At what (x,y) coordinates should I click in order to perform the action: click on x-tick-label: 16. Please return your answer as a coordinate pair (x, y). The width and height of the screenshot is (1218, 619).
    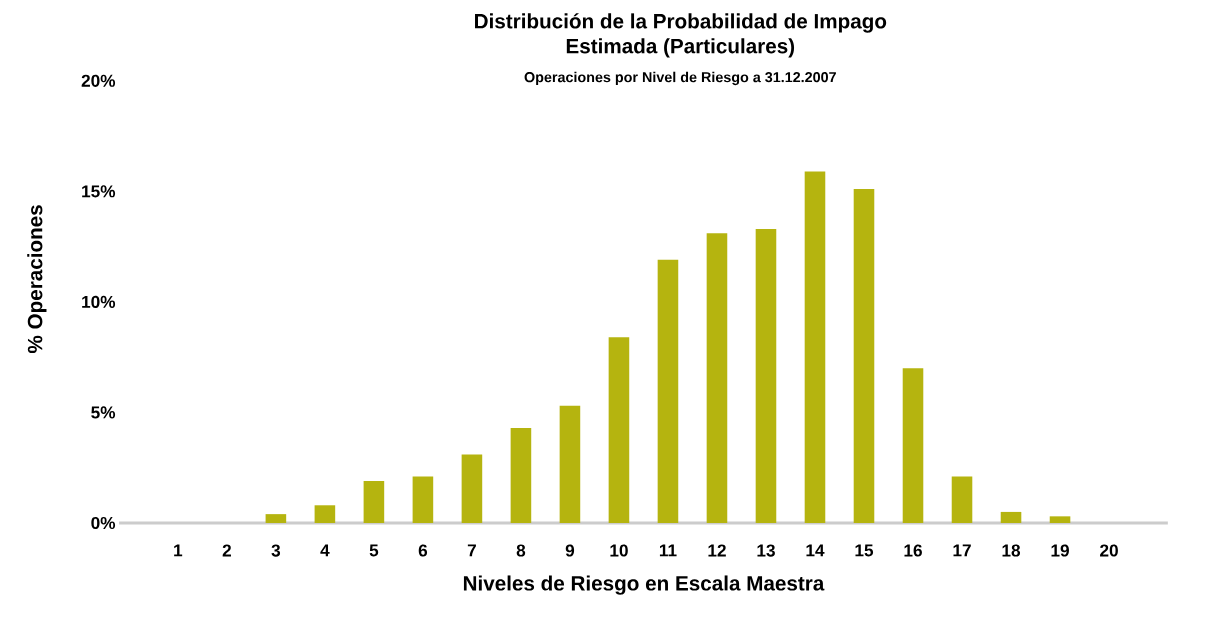
    Looking at the image, I should click on (913, 550).